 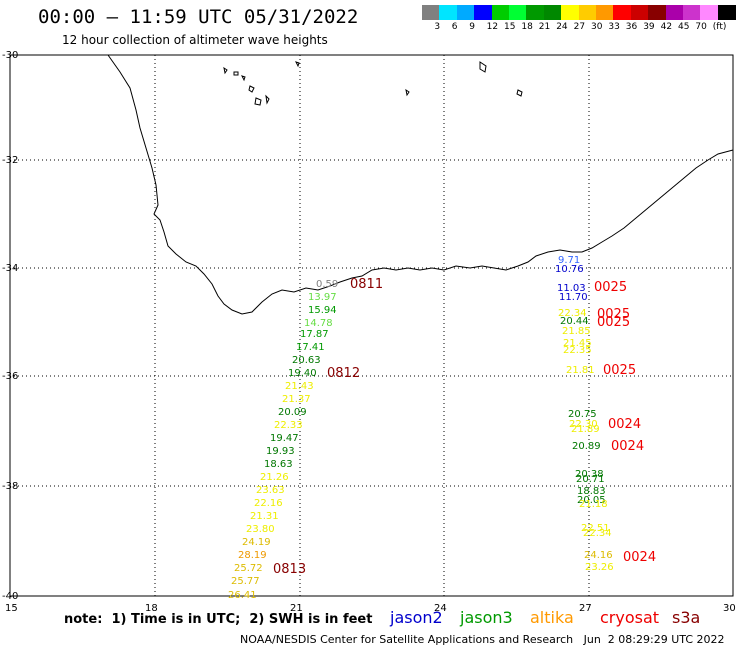 What do you see at coordinates (630, 617) in the screenshot?
I see `satellite-name: cryosat` at bounding box center [630, 617].